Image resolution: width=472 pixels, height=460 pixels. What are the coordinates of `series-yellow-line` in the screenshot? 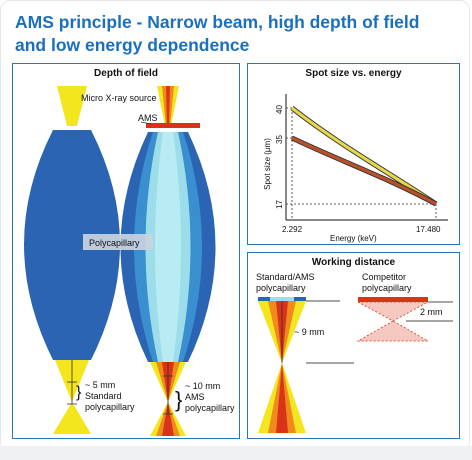 It's located at (364, 156).